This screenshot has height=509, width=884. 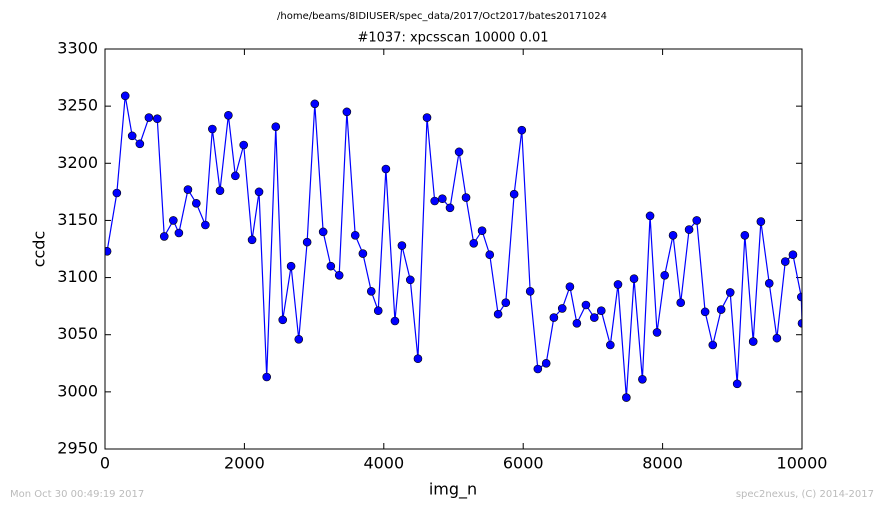 I want to click on x-tick-label: 2000, so click(x=244, y=463).